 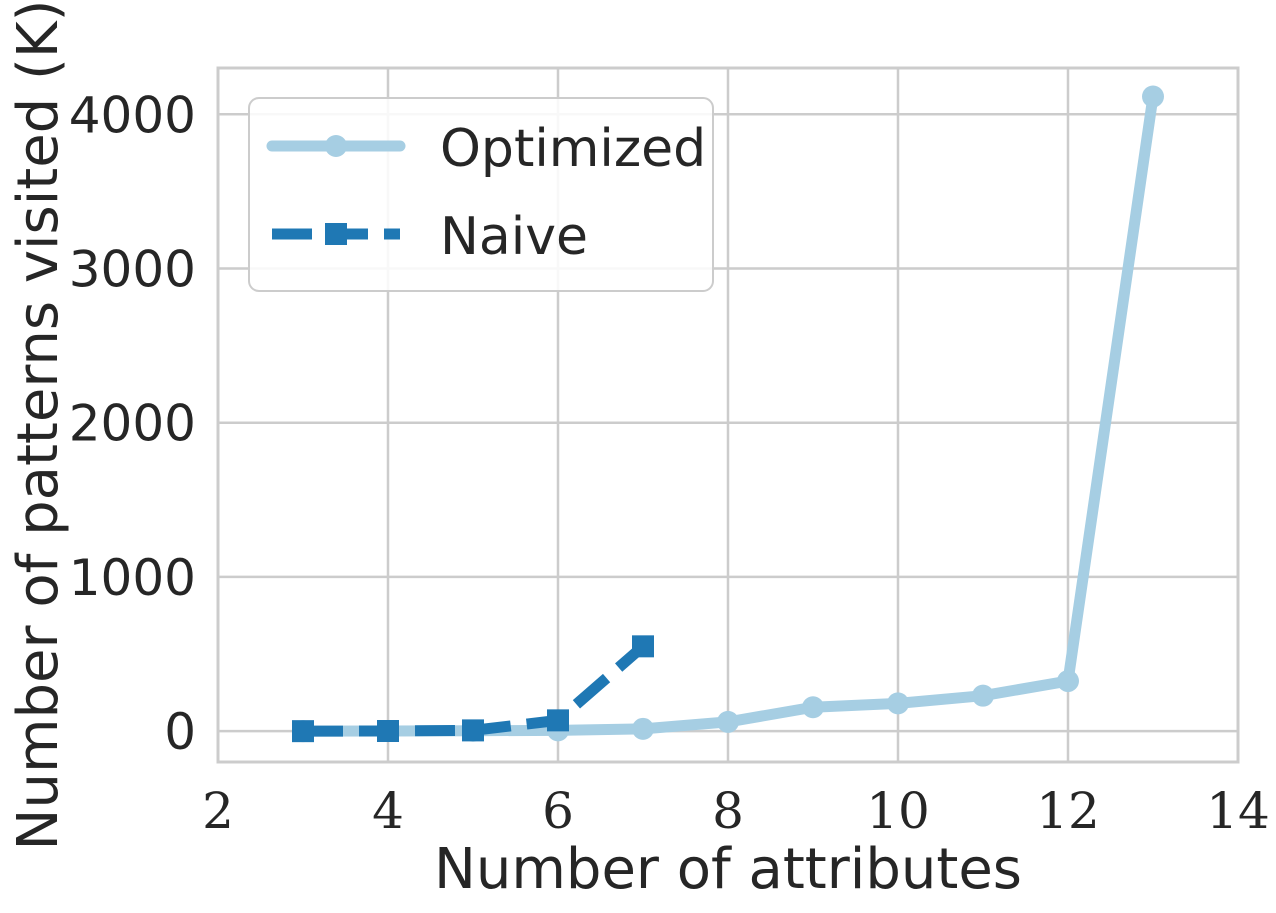 What do you see at coordinates (1068, 811) in the screenshot?
I see `x-tick-label: 12` at bounding box center [1068, 811].